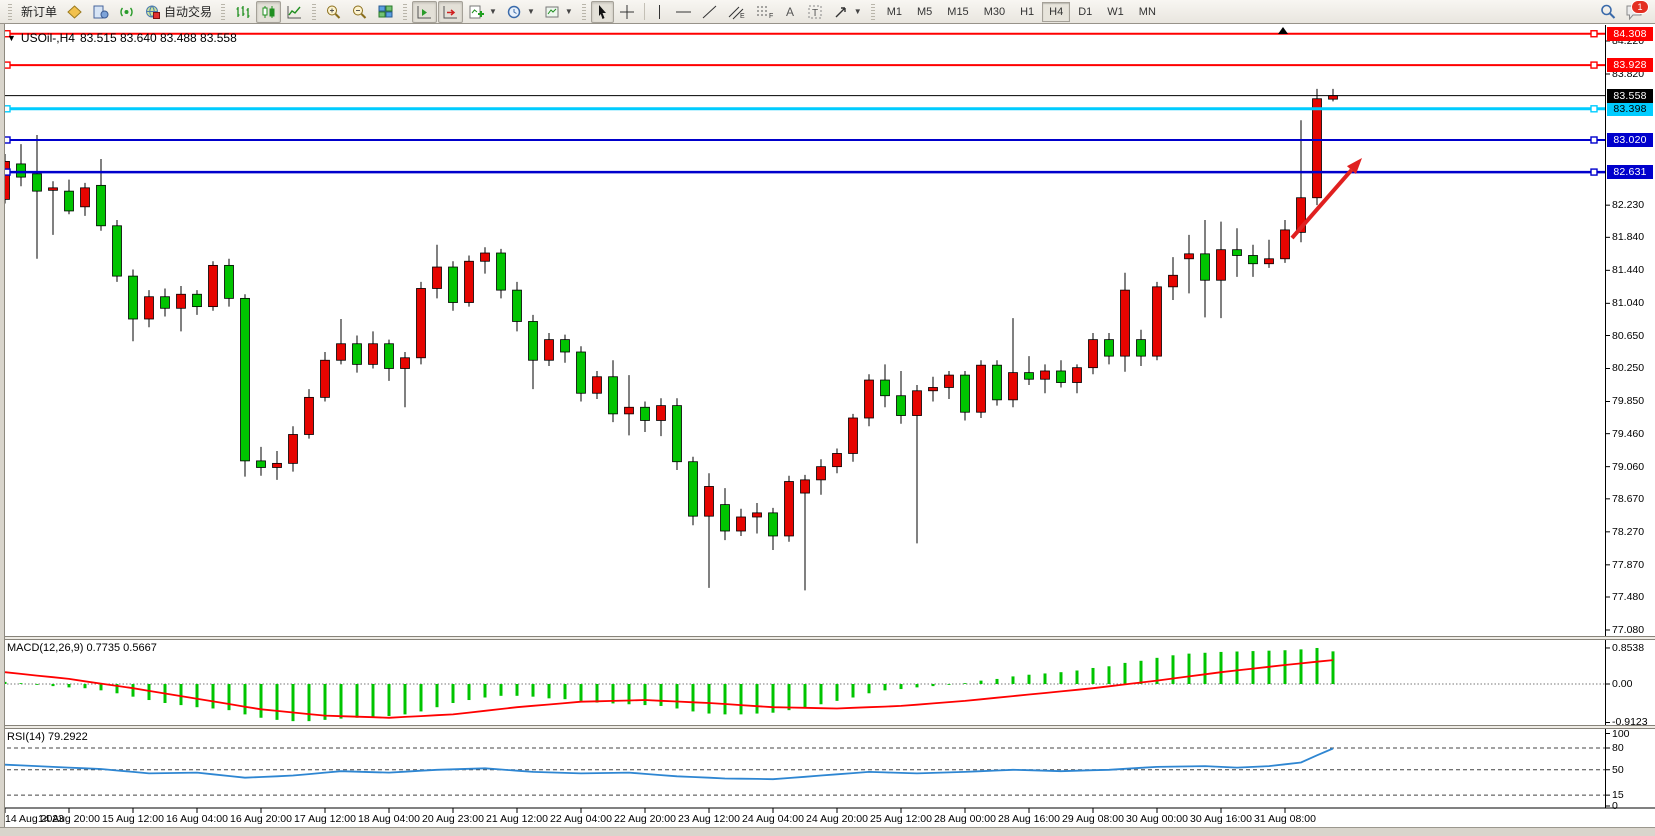 The height and width of the screenshot is (836, 1655). Describe the element at coordinates (294, 12) in the screenshot. I see `line-chart-mode-button` at that location.